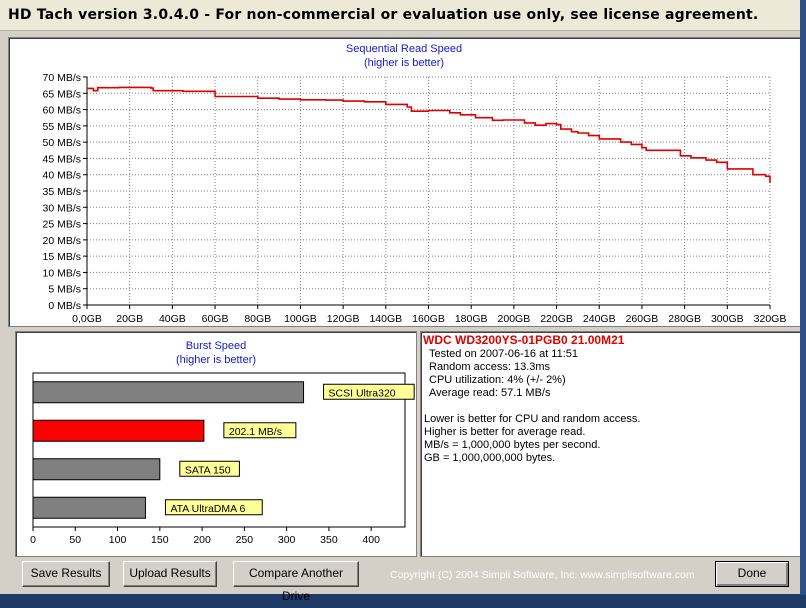 The height and width of the screenshot is (608, 806). I want to click on note-average: Higher is better for average read., so click(505, 432).